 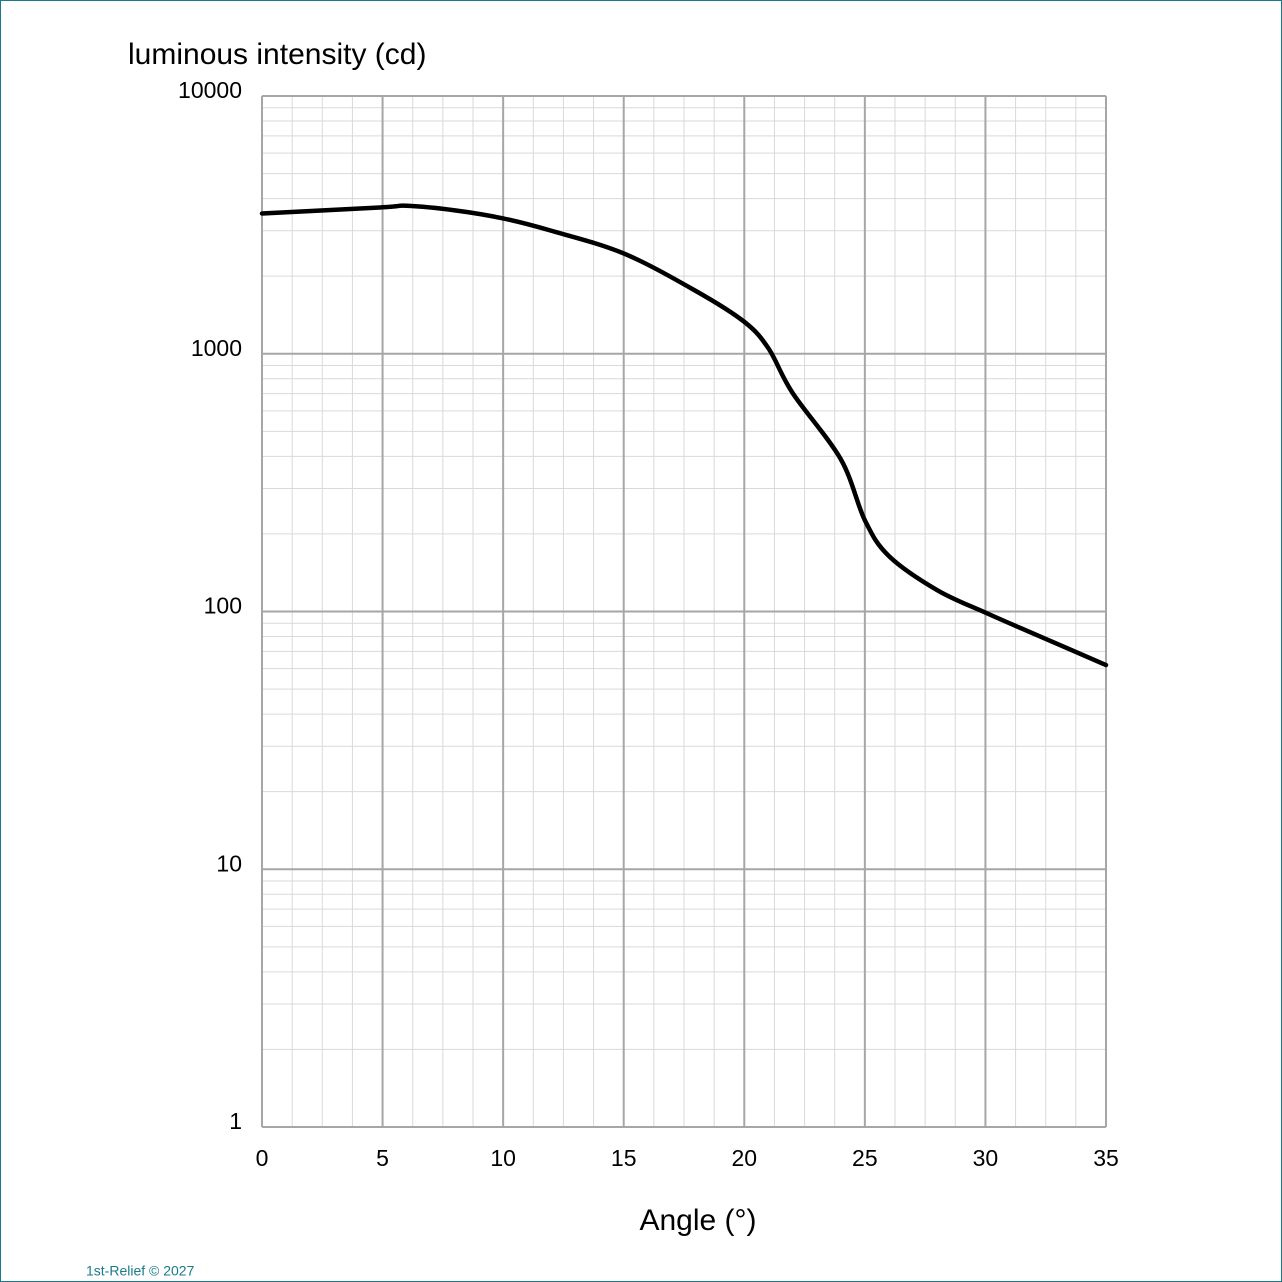 What do you see at coordinates (216, 348) in the screenshot?
I see `y-tick-label: 1000` at bounding box center [216, 348].